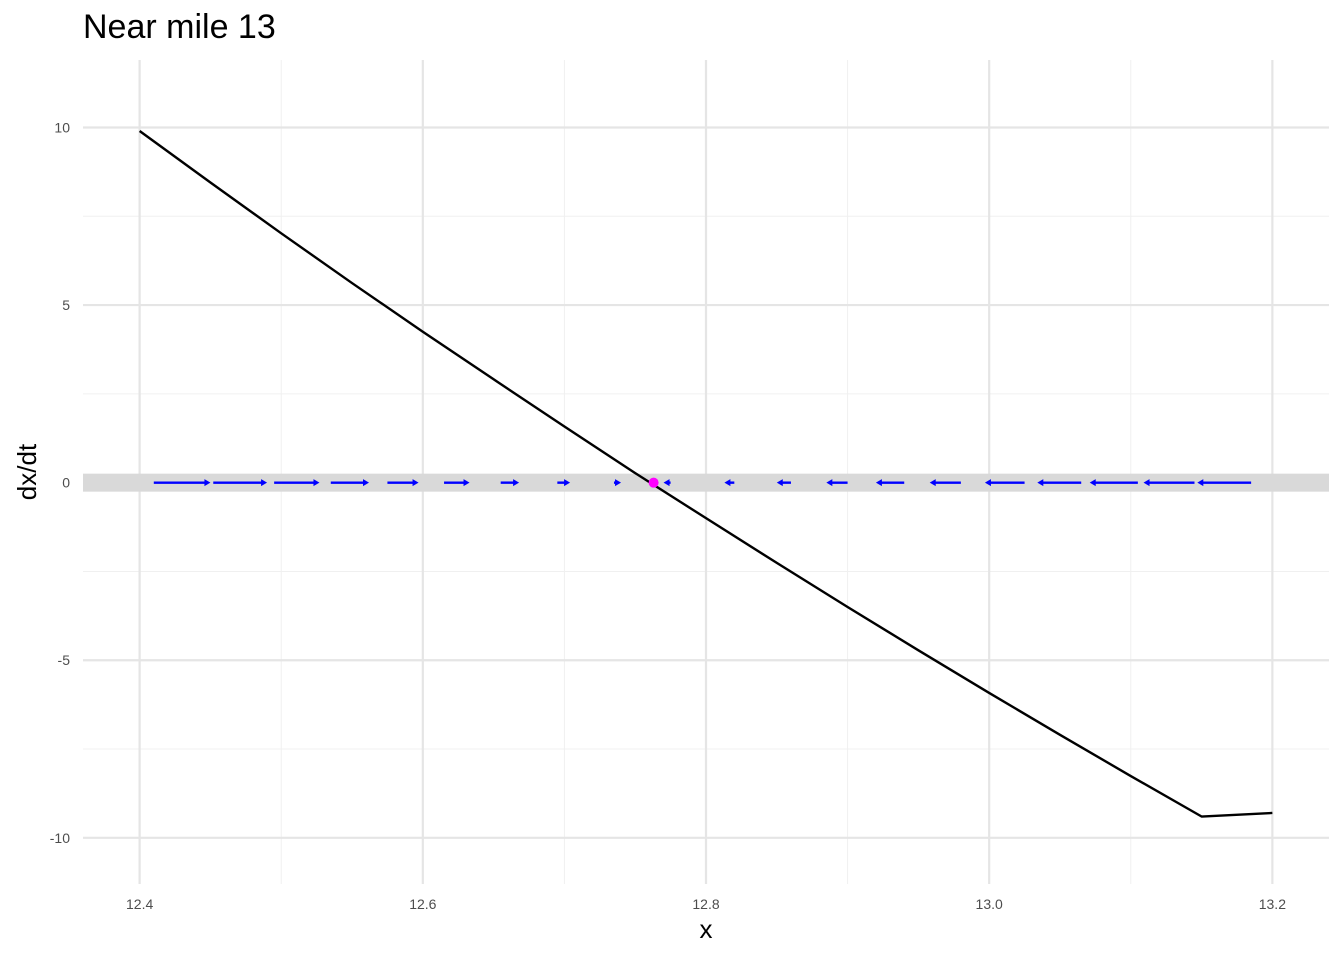 The width and height of the screenshot is (1344, 960). What do you see at coordinates (62, 127) in the screenshot?
I see `y-tick-label: 10` at bounding box center [62, 127].